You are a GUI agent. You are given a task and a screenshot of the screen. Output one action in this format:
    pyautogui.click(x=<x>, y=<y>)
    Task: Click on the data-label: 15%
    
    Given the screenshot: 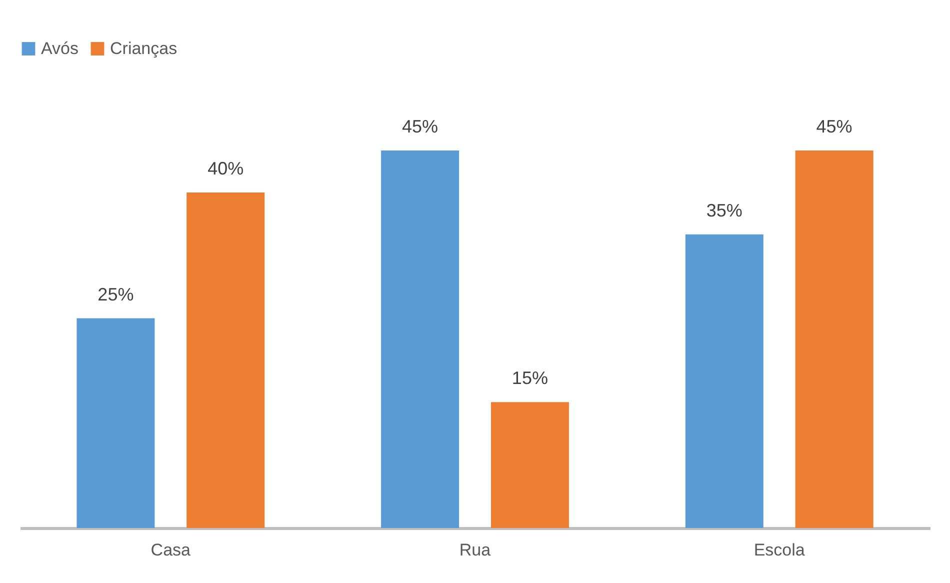 What is the action you would take?
    pyautogui.click(x=530, y=378)
    